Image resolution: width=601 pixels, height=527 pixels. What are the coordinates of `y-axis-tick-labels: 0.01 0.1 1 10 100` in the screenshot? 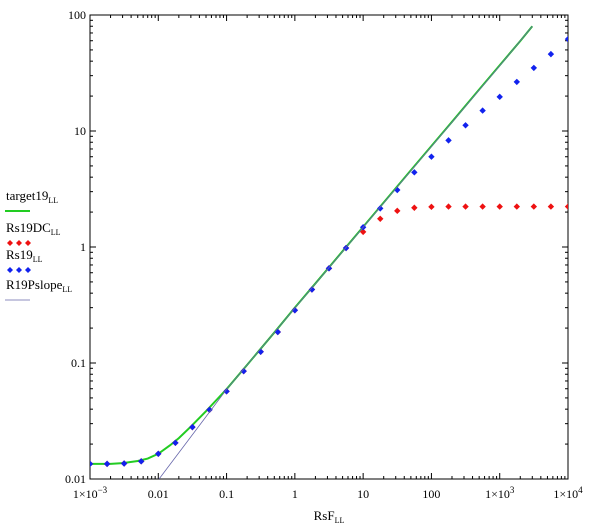 It's located at (75, 247).